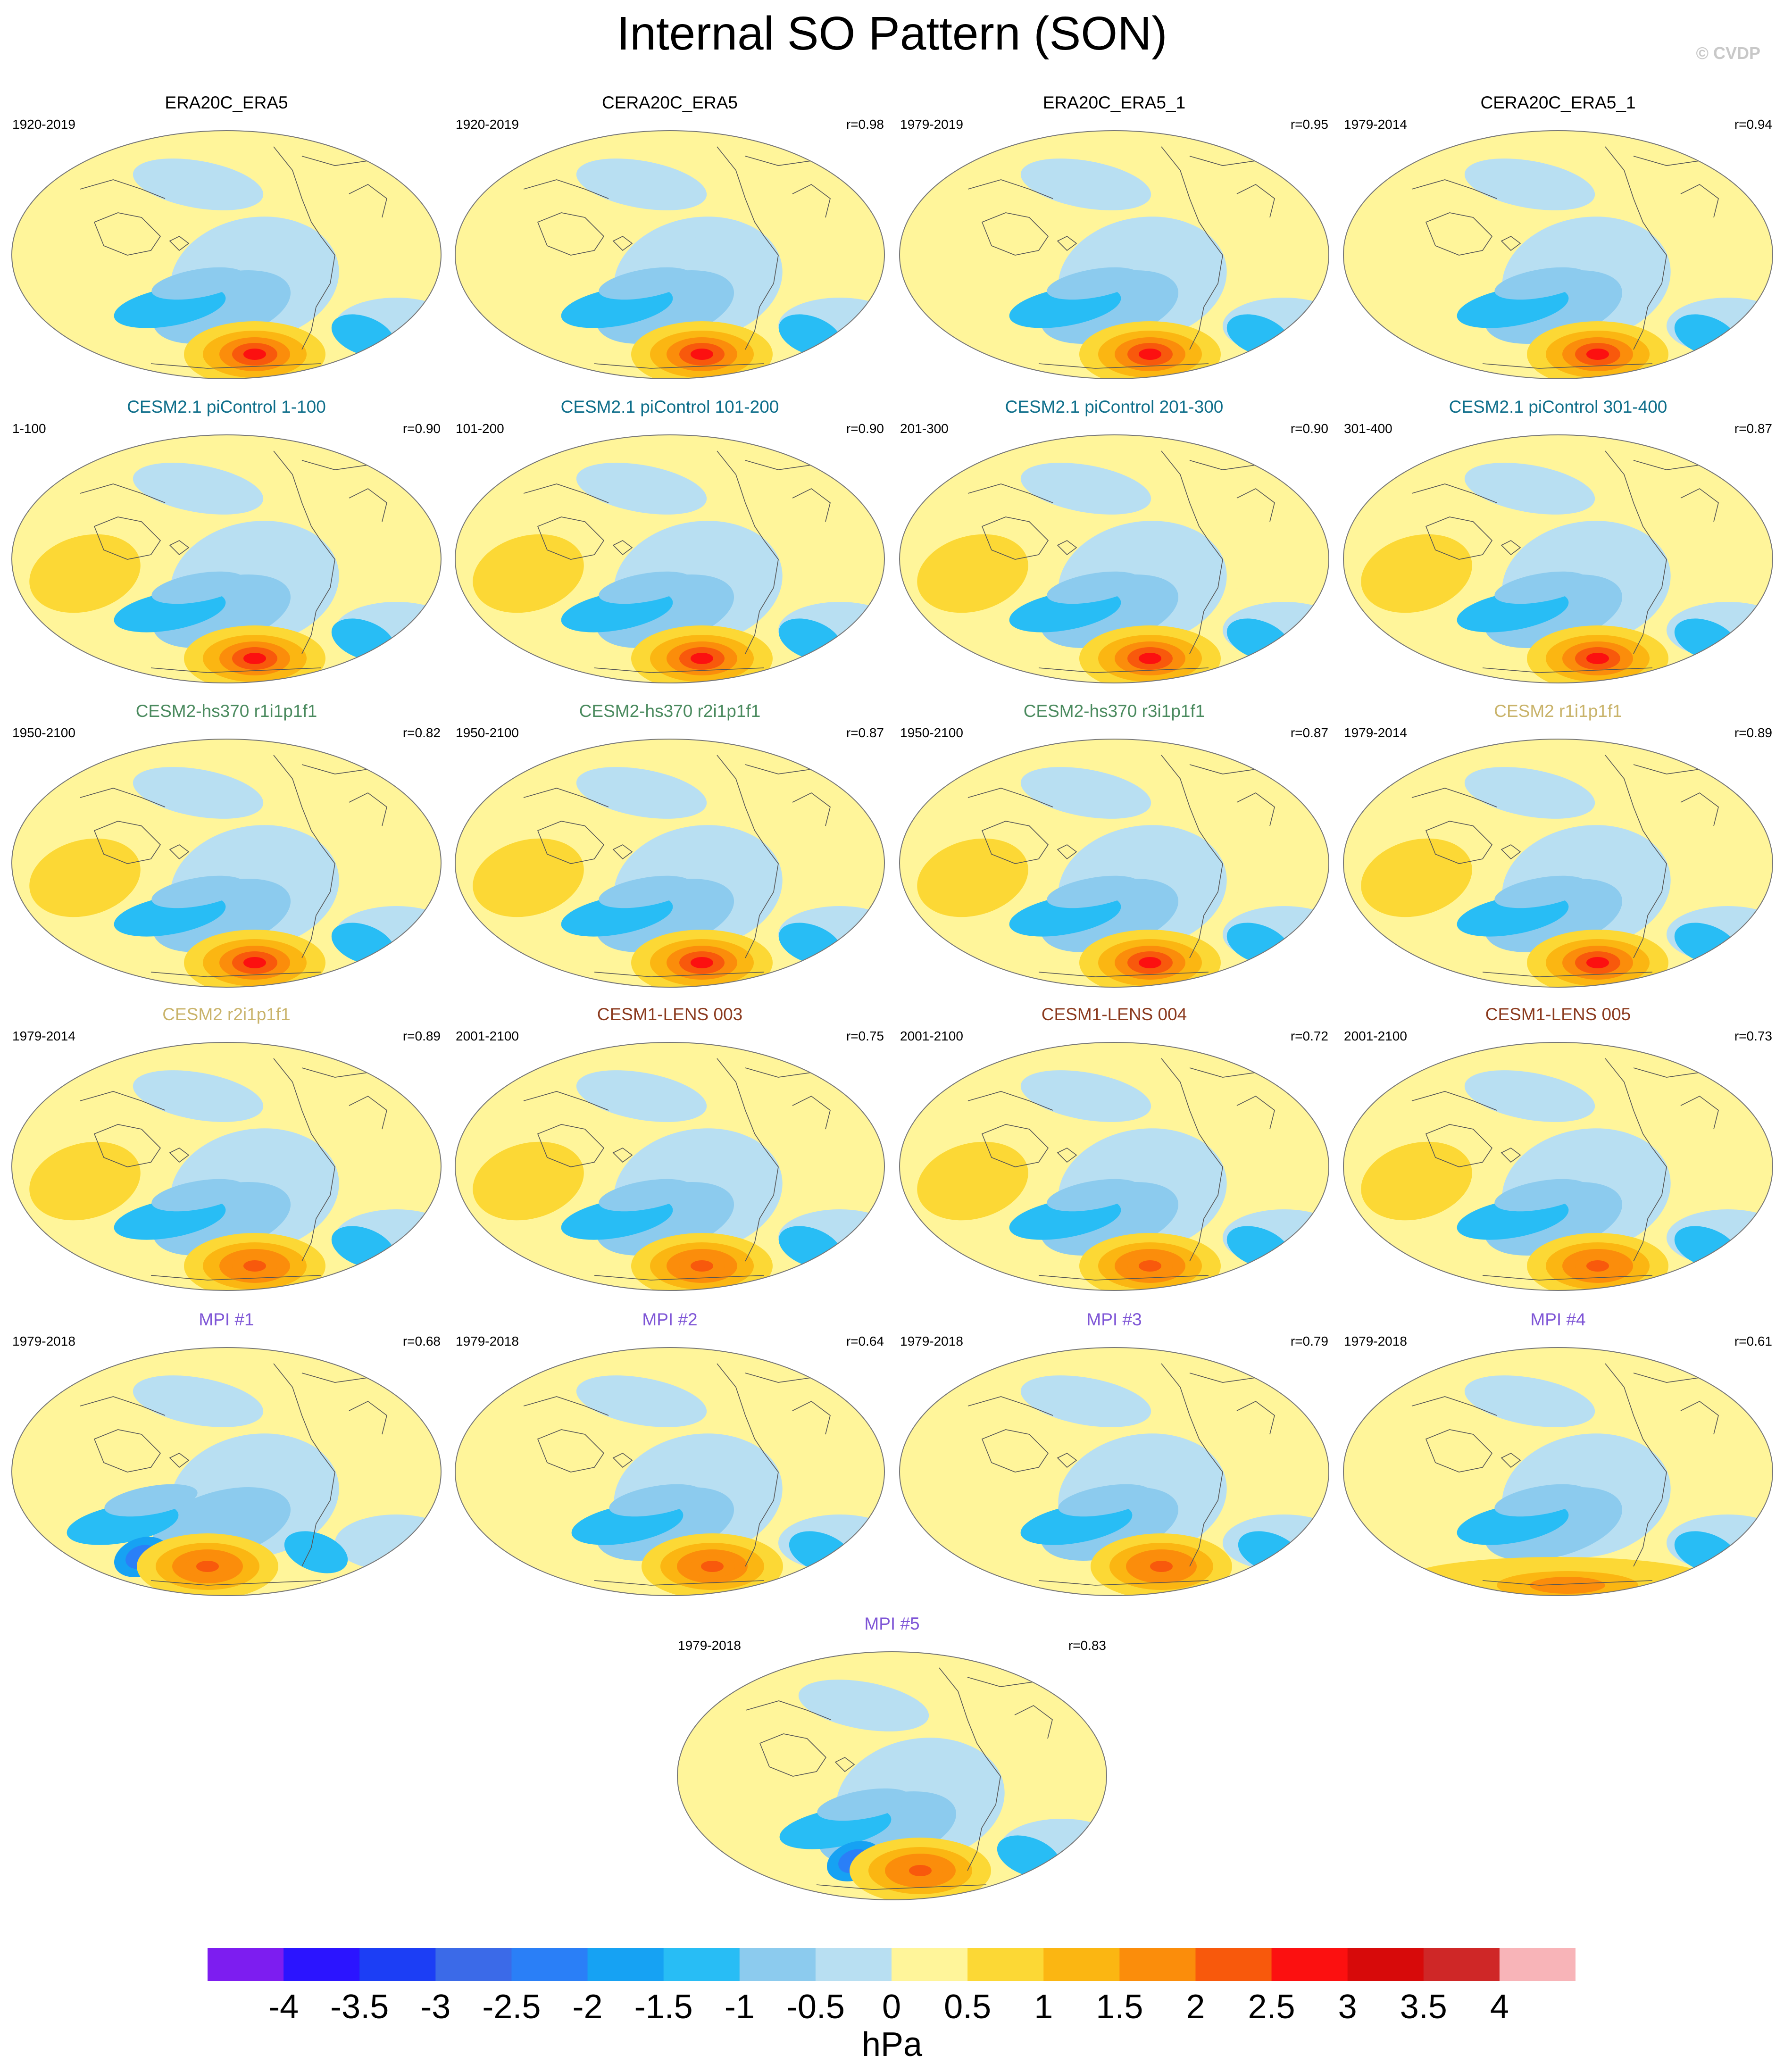  I want to click on panel-correlation: r=0.94, so click(1753, 124).